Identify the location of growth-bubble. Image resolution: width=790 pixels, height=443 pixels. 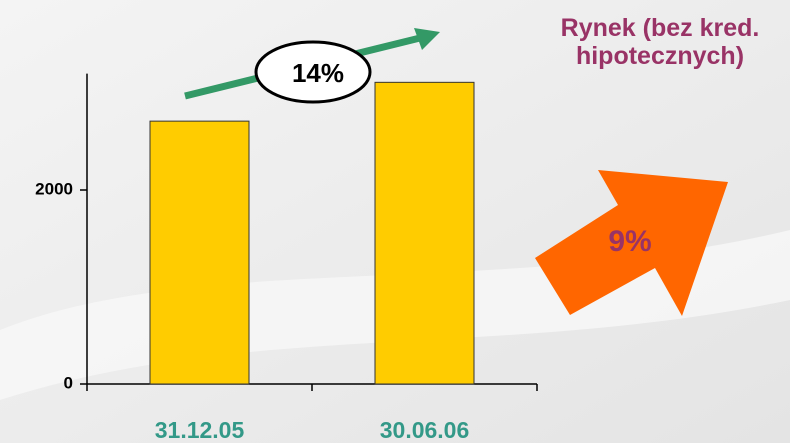
(313, 72).